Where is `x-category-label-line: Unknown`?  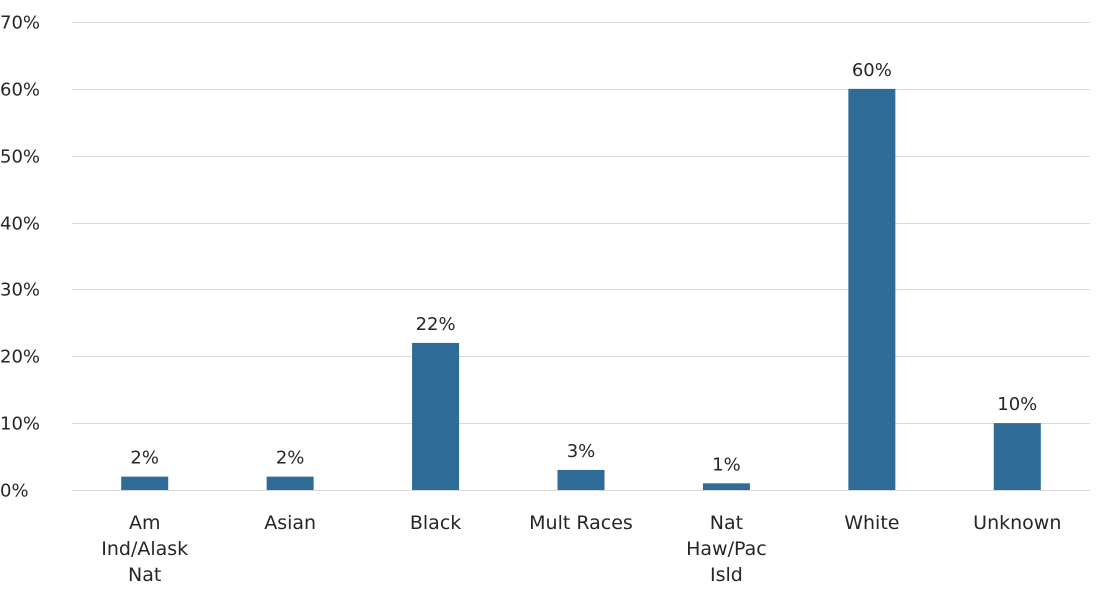 x-category-label-line: Unknown is located at coordinates (1017, 523).